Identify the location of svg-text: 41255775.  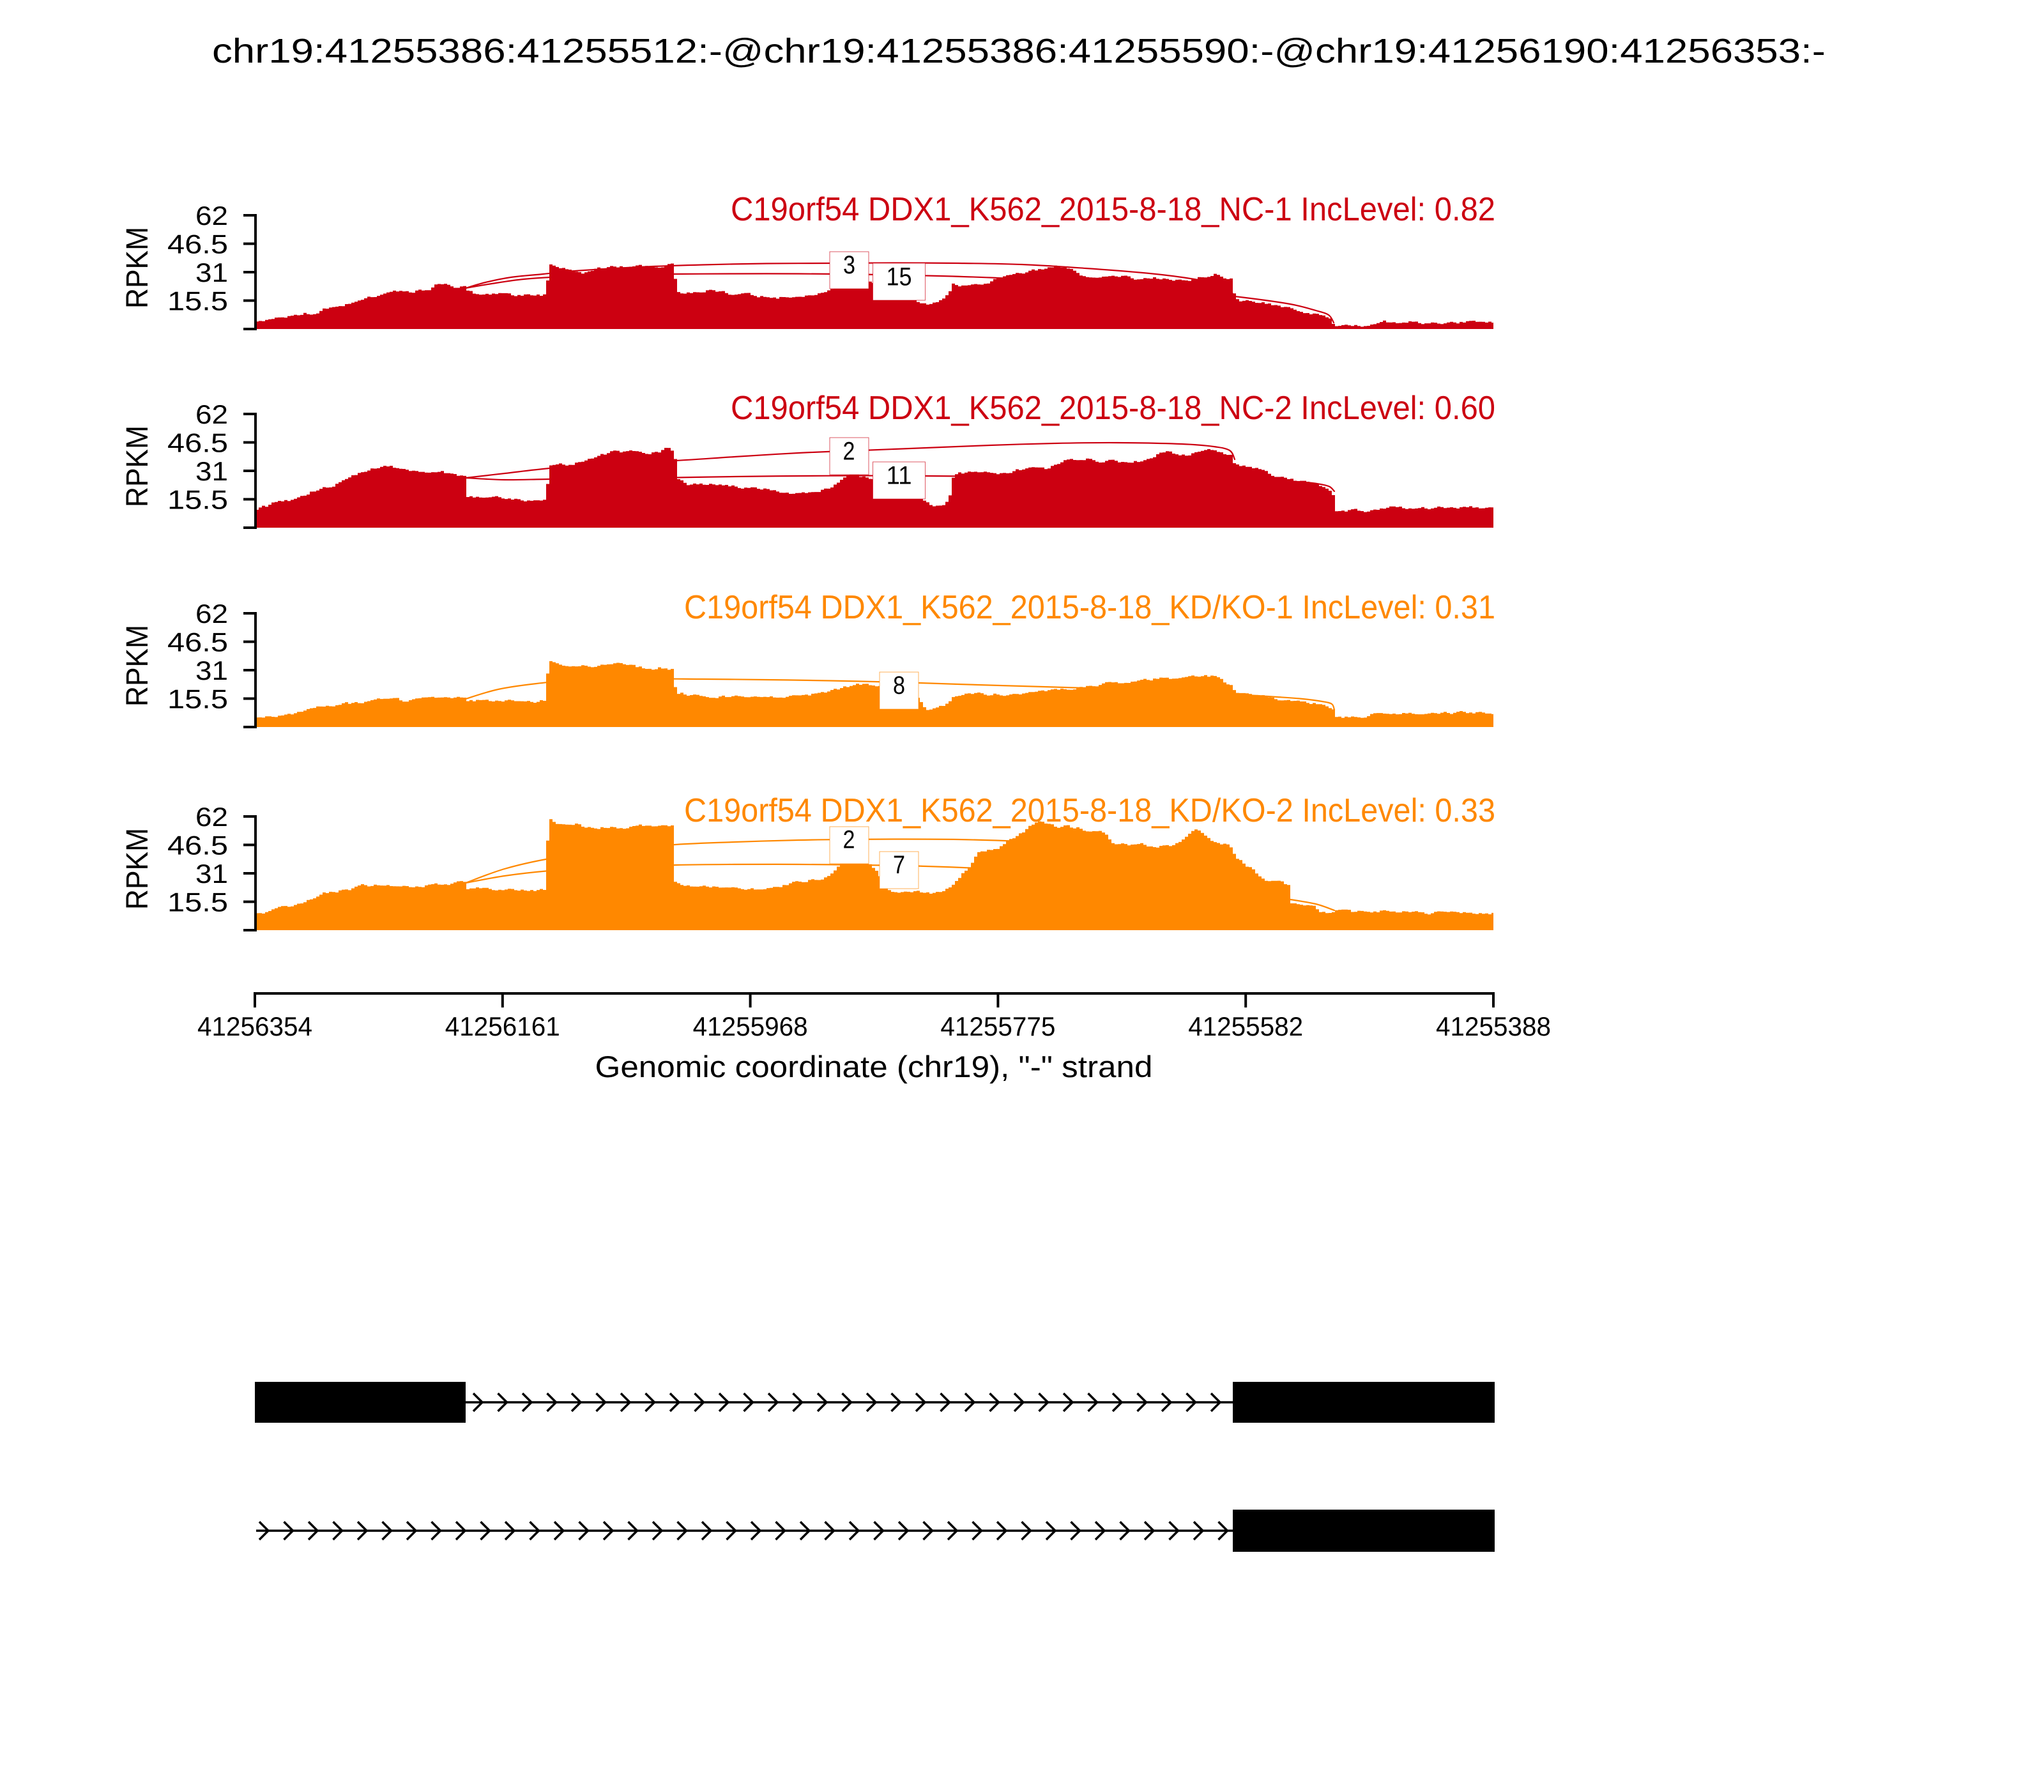
(997, 1026).